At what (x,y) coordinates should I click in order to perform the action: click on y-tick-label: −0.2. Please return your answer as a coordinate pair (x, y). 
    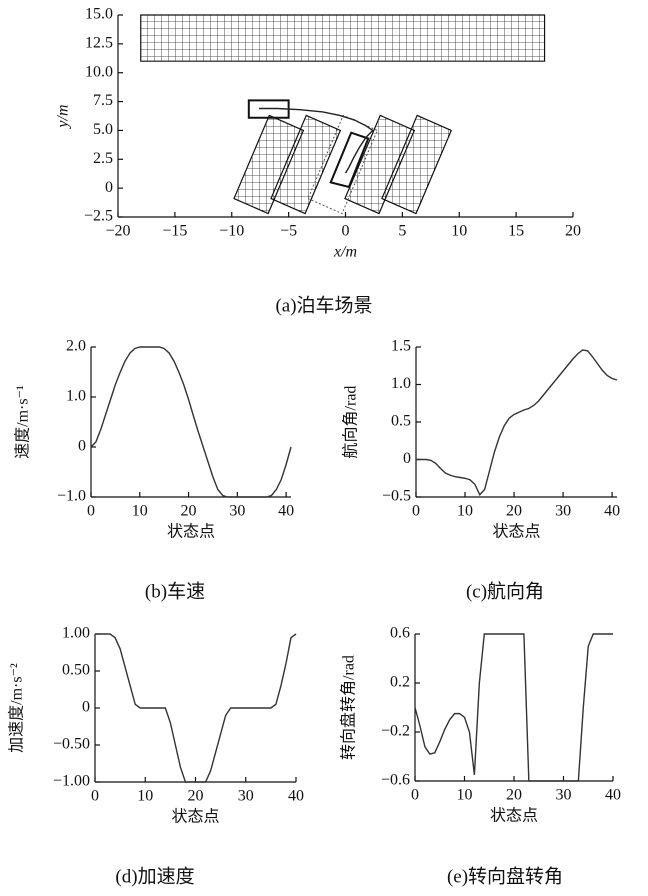
    Looking at the image, I should click on (395, 731).